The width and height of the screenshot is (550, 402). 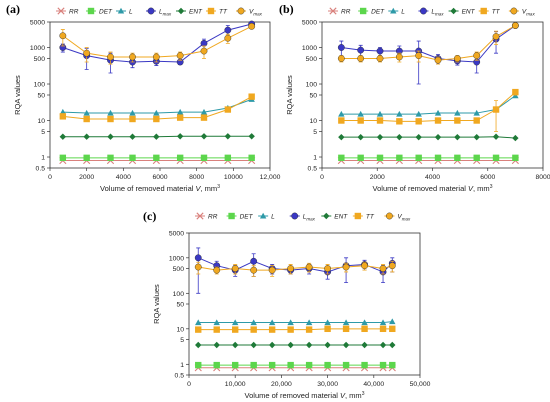 I want to click on x-tick-label-c-2: 20,000, so click(x=281, y=384).